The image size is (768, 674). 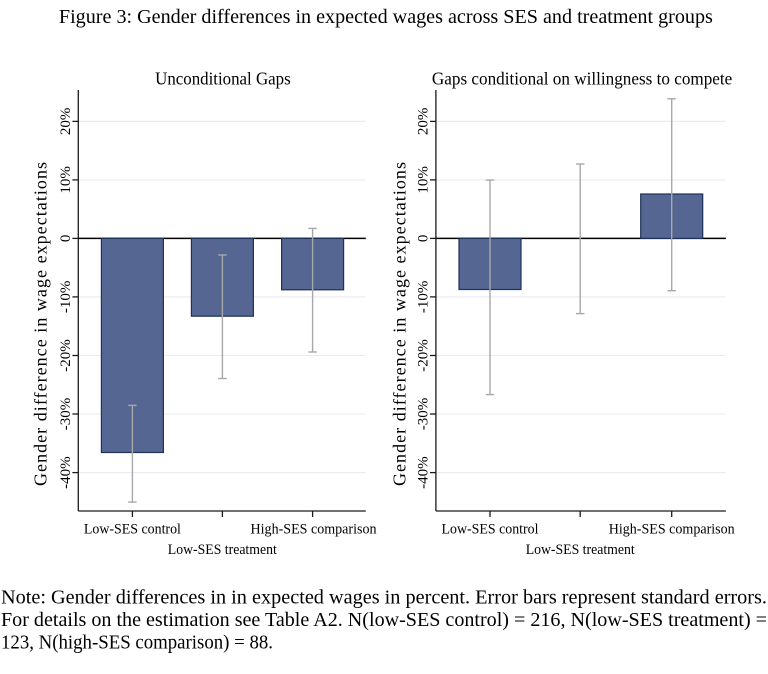 What do you see at coordinates (137, 643) in the screenshot?
I see `svg-text:123, N(high-SES comparison) =: 123, N(high-SES comparison) = 88.` at bounding box center [137, 643].